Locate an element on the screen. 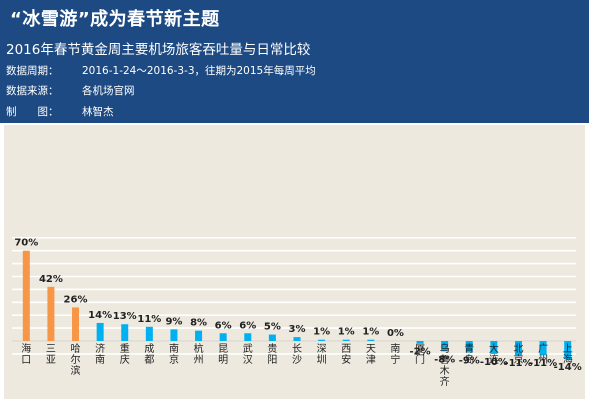 The image size is (589, 403). bar-海口 is located at coordinates (26, 295).